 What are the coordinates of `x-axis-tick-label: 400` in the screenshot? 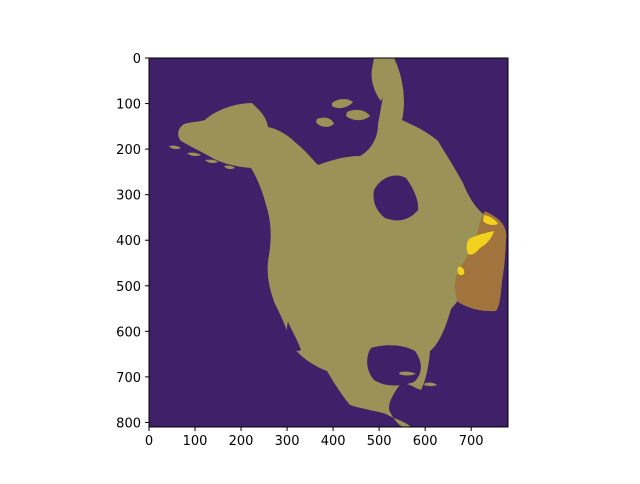 It's located at (333, 441).